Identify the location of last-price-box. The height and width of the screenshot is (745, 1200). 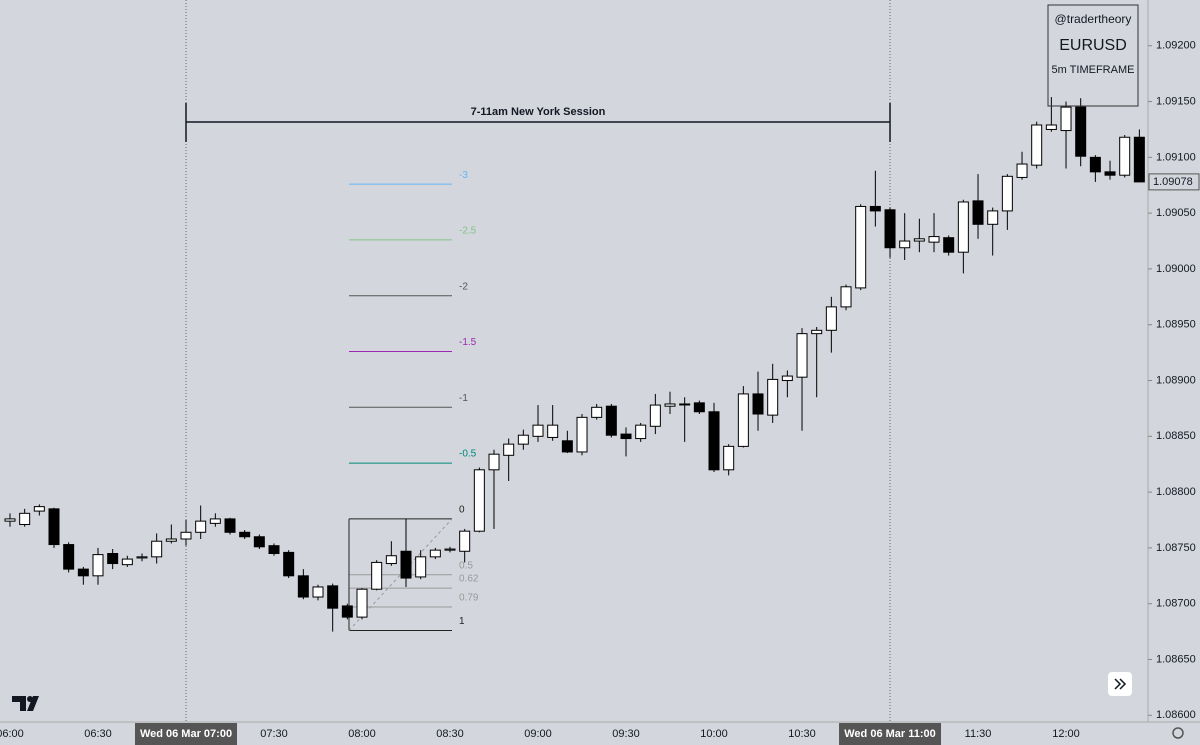
(1174, 182).